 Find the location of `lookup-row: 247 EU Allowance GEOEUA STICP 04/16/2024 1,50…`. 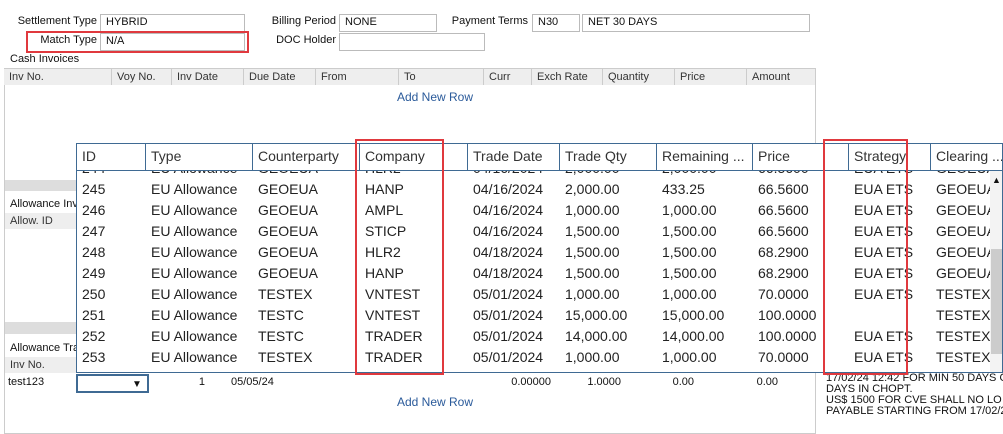

lookup-row: 247 EU Allowance GEOEUA STICP 04/16/2024 1,50… is located at coordinates (533, 231).